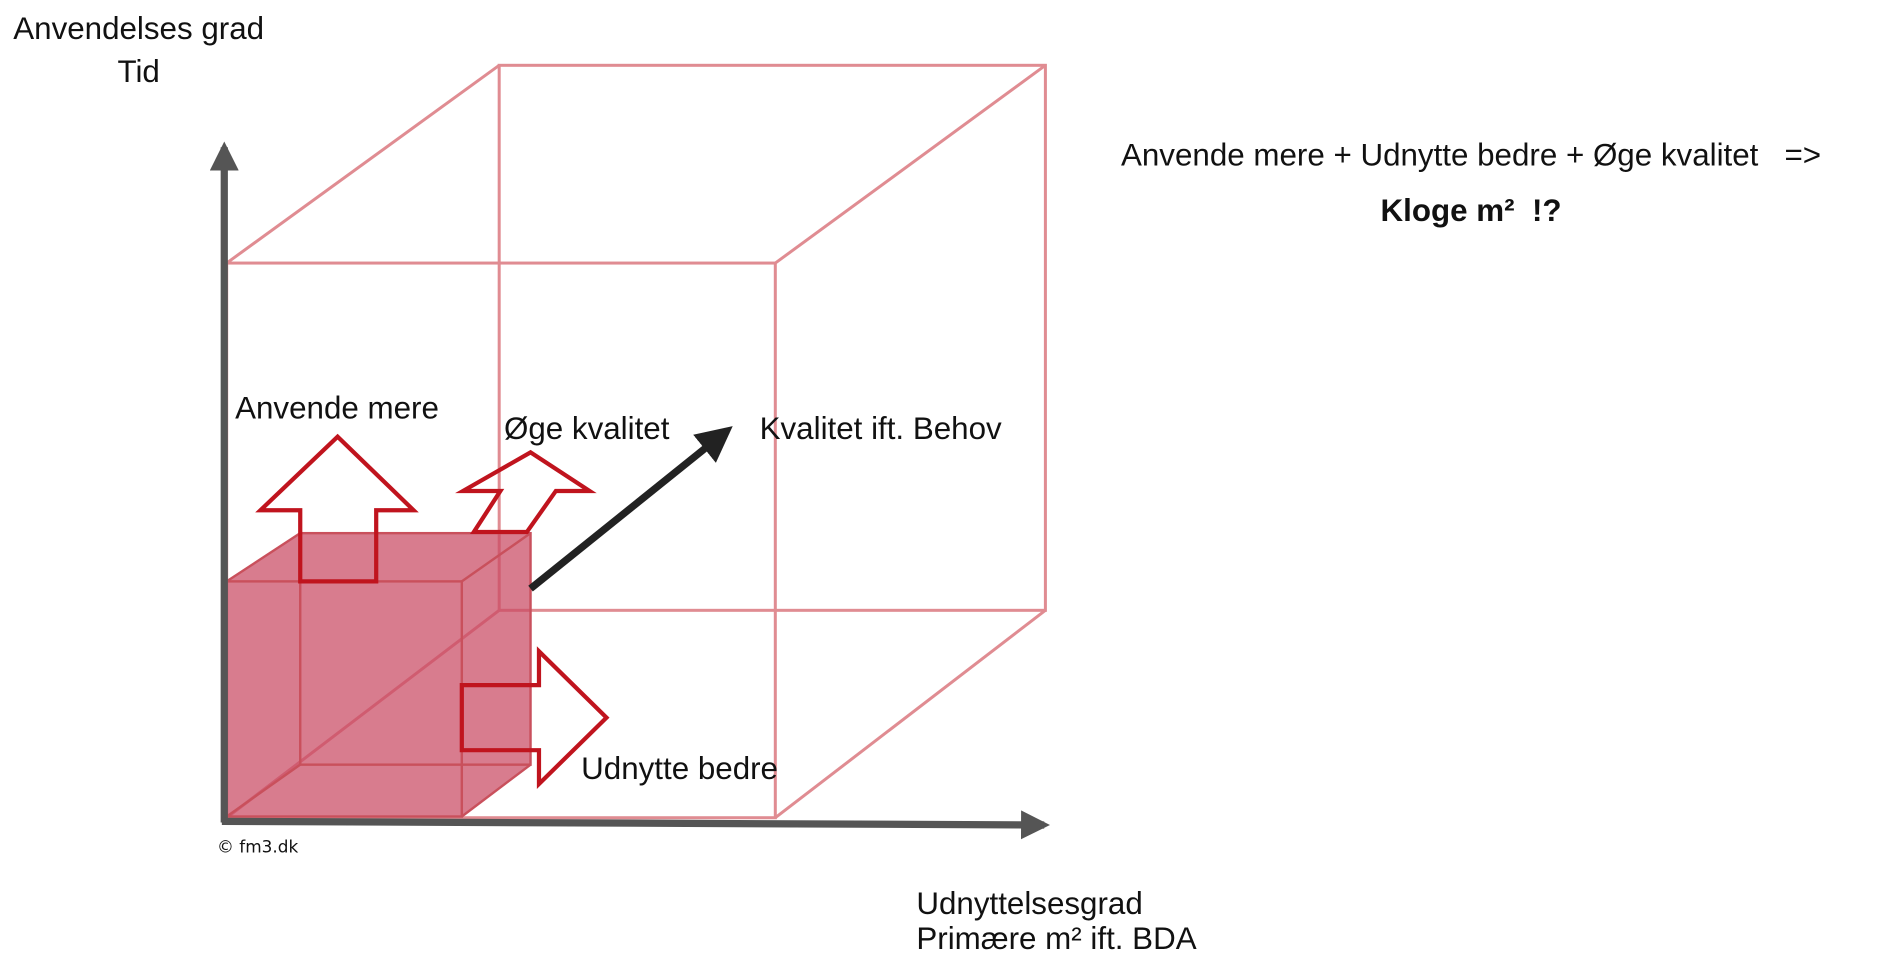  Describe the element at coordinates (630, 509) in the screenshot. I see `quality-arrow` at that location.